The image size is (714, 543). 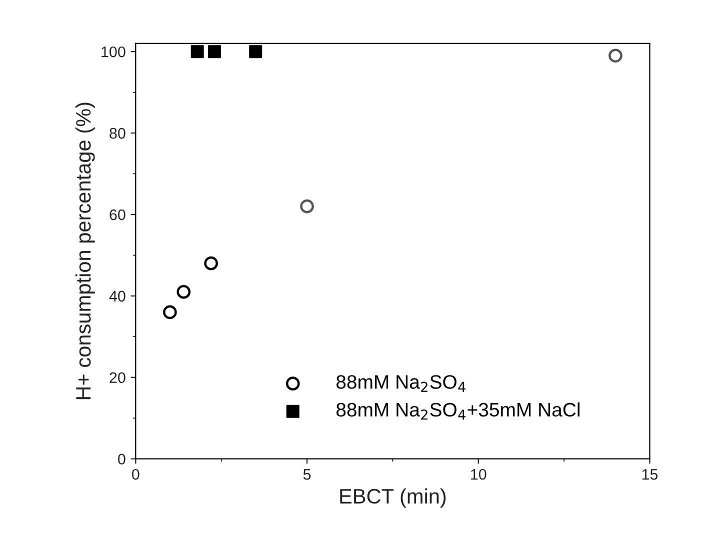 I want to click on y-tick-label: 80, so click(x=118, y=133).